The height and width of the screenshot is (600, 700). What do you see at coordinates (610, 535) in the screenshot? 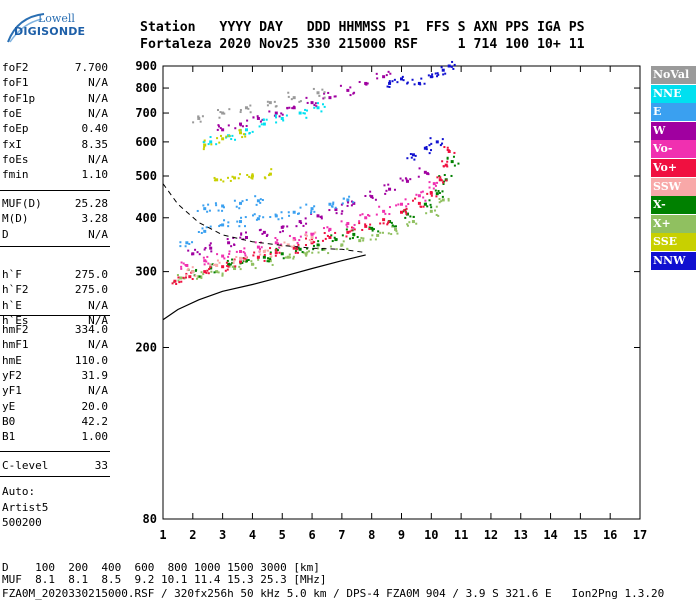
I see `x-tick-label: 16` at bounding box center [610, 535].